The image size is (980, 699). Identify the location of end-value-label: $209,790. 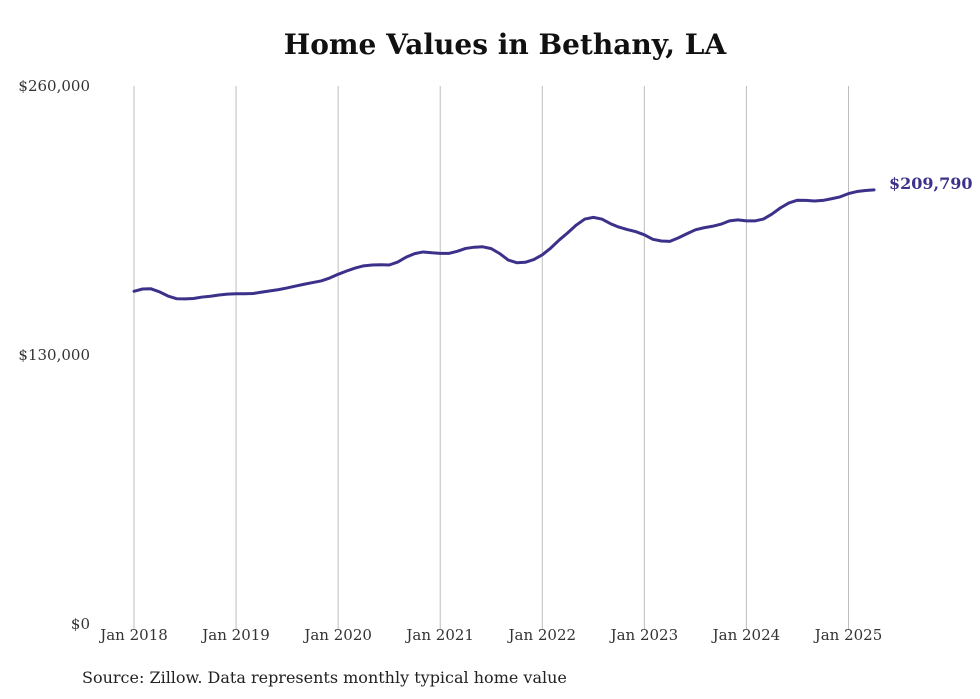
(931, 183).